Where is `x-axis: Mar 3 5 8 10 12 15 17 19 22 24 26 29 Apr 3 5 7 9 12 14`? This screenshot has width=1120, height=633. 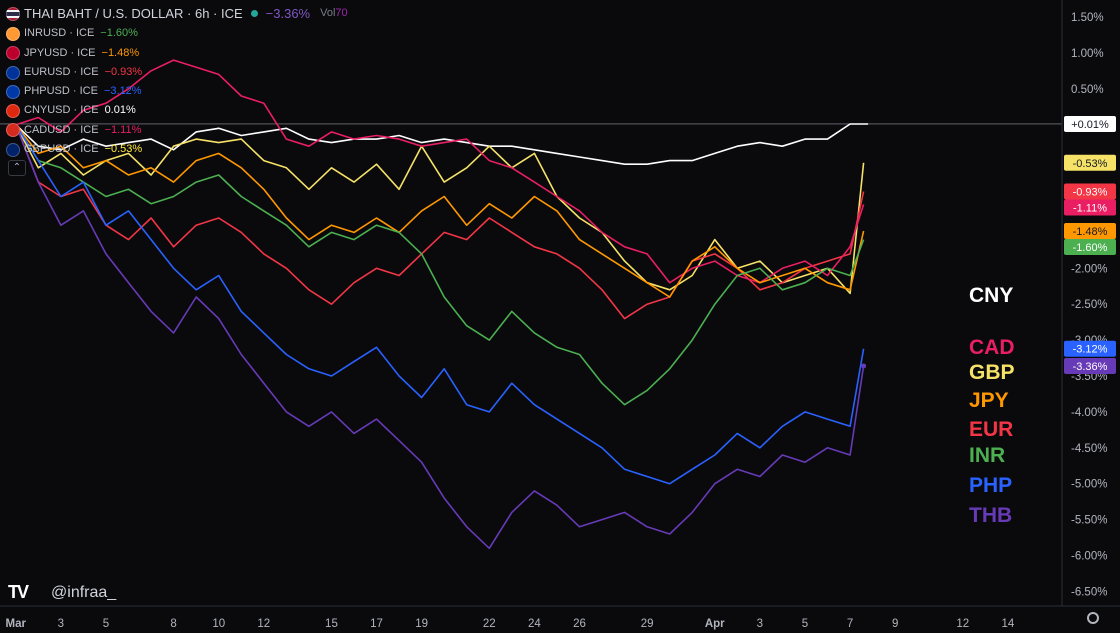 x-axis: Mar 3 5 8 10 12 15 17 19 22 24 26 29 Apr 3 5 7 9 12 14 is located at coordinates (560, 617).